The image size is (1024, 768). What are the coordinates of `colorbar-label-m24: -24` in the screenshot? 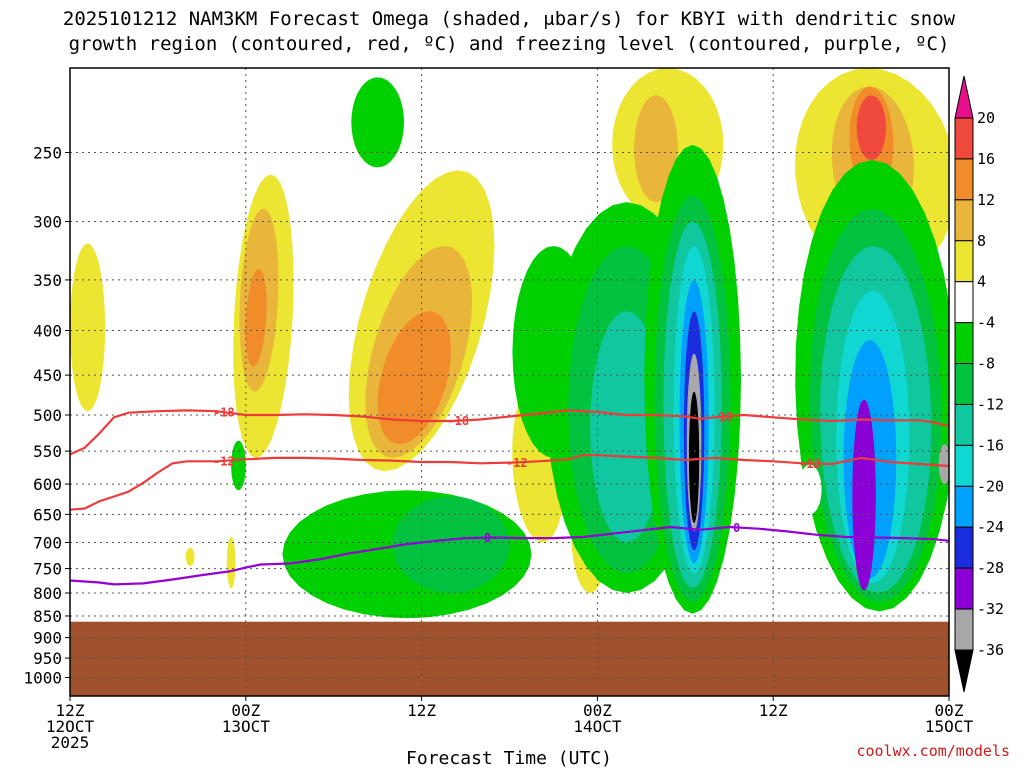 It's located at (990, 527).